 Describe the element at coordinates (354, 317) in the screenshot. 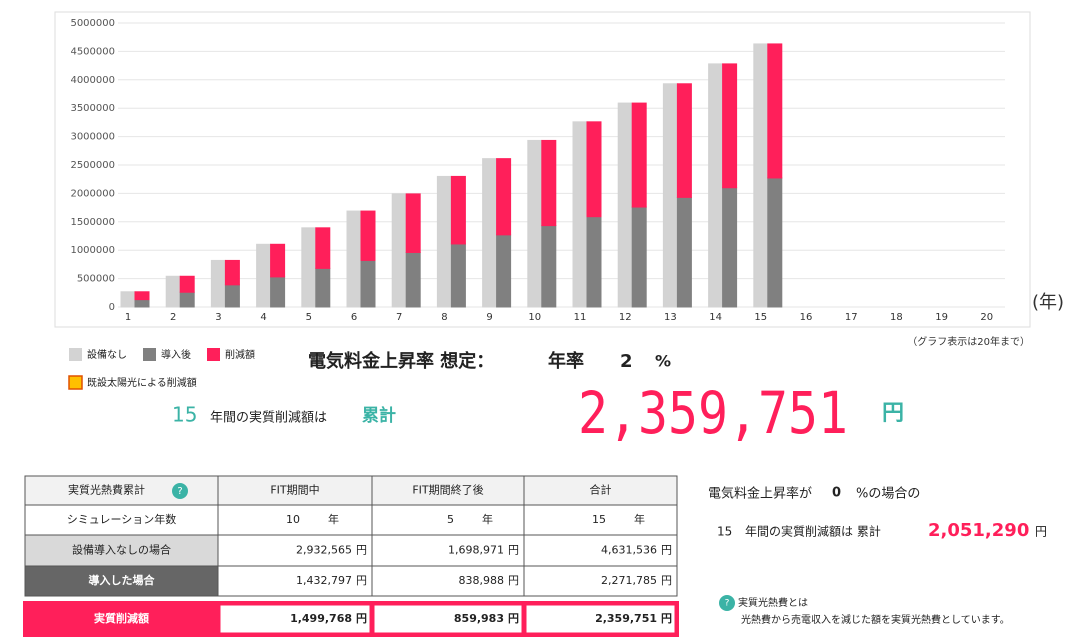

I see `x-tick-label: 6` at that location.